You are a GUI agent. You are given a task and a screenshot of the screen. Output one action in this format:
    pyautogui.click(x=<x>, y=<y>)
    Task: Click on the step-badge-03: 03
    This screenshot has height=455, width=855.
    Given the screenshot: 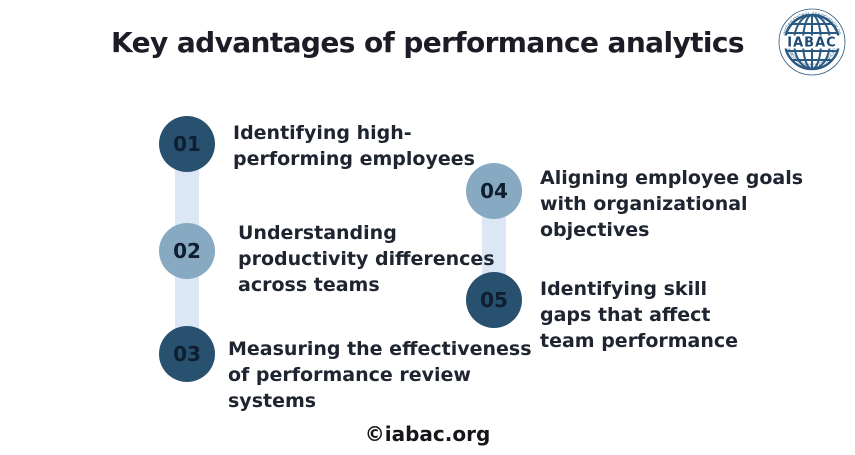 What is the action you would take?
    pyautogui.click(x=187, y=354)
    